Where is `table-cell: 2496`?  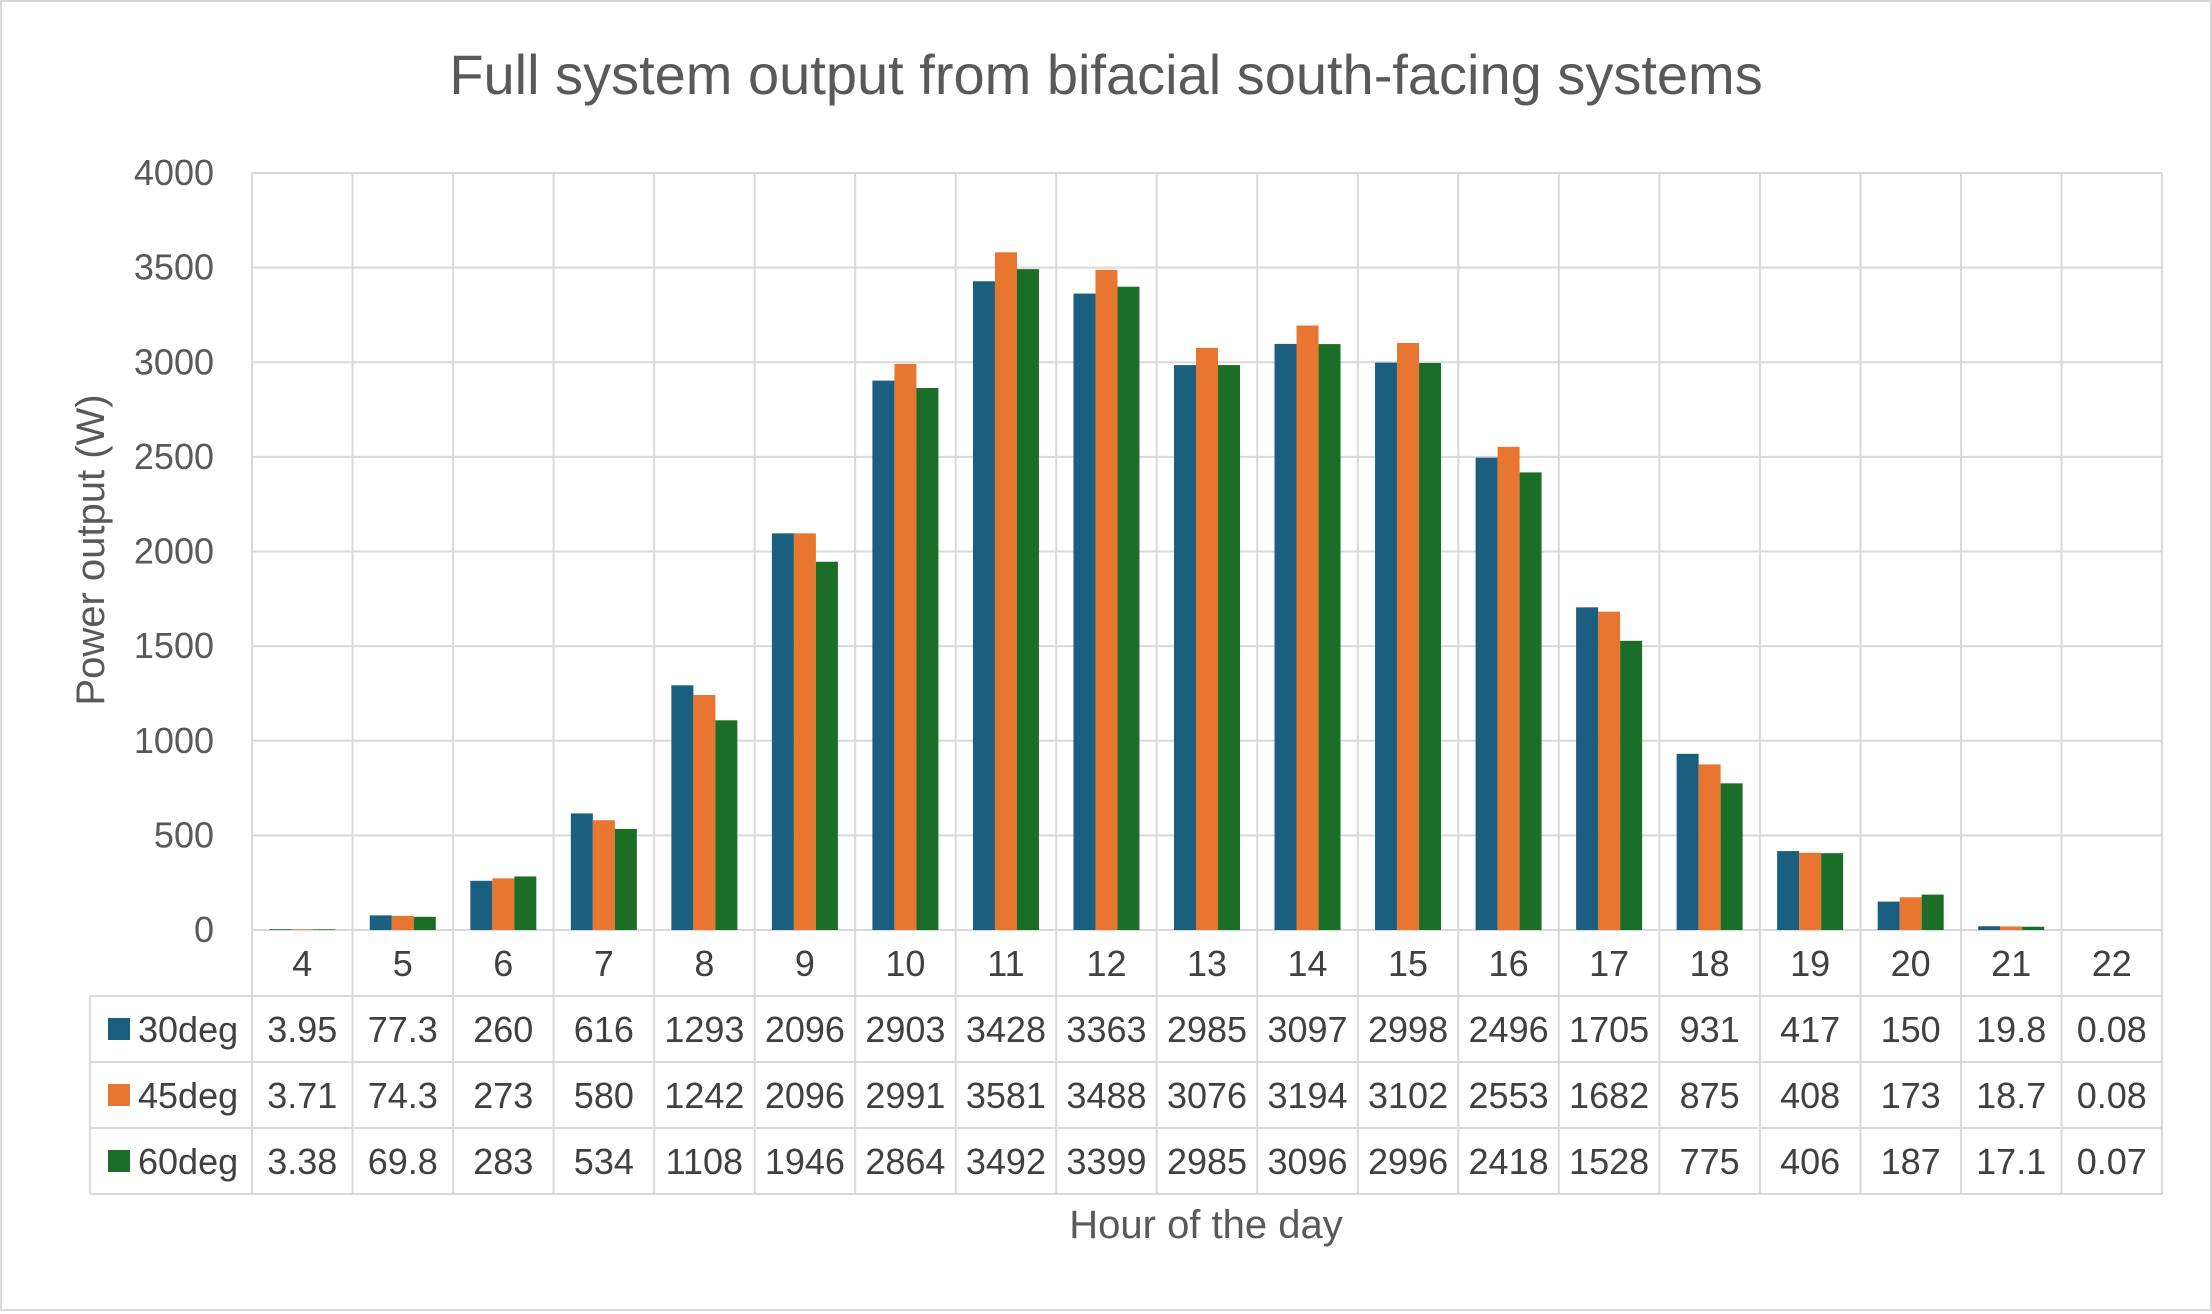
table-cell: 2496 is located at coordinates (1509, 1029).